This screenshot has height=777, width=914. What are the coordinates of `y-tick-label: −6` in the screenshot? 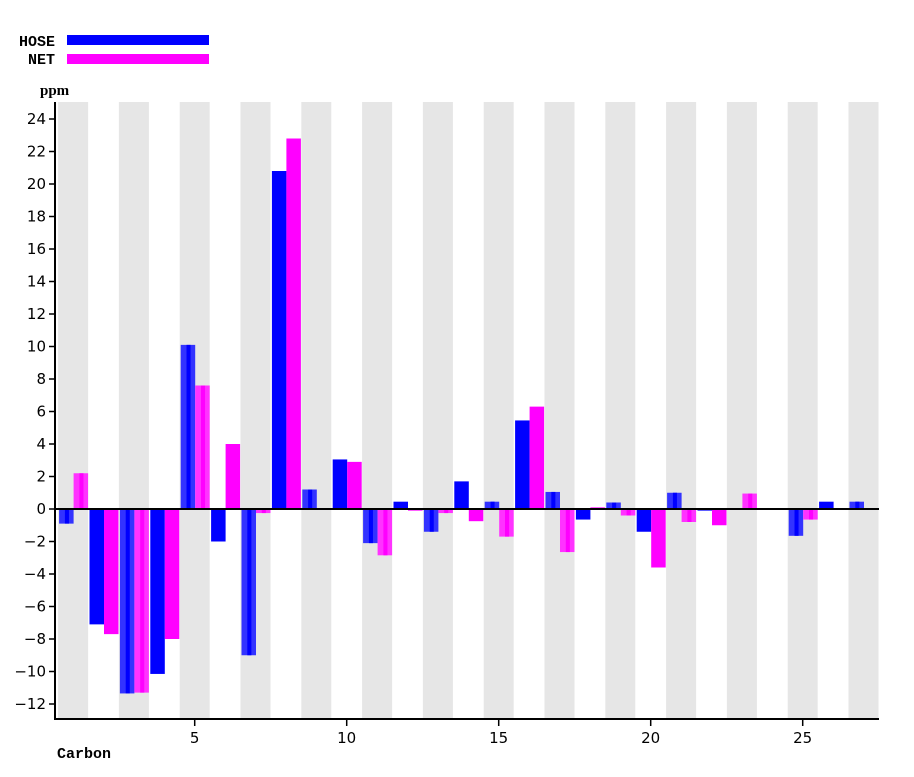 It's located at (35, 607).